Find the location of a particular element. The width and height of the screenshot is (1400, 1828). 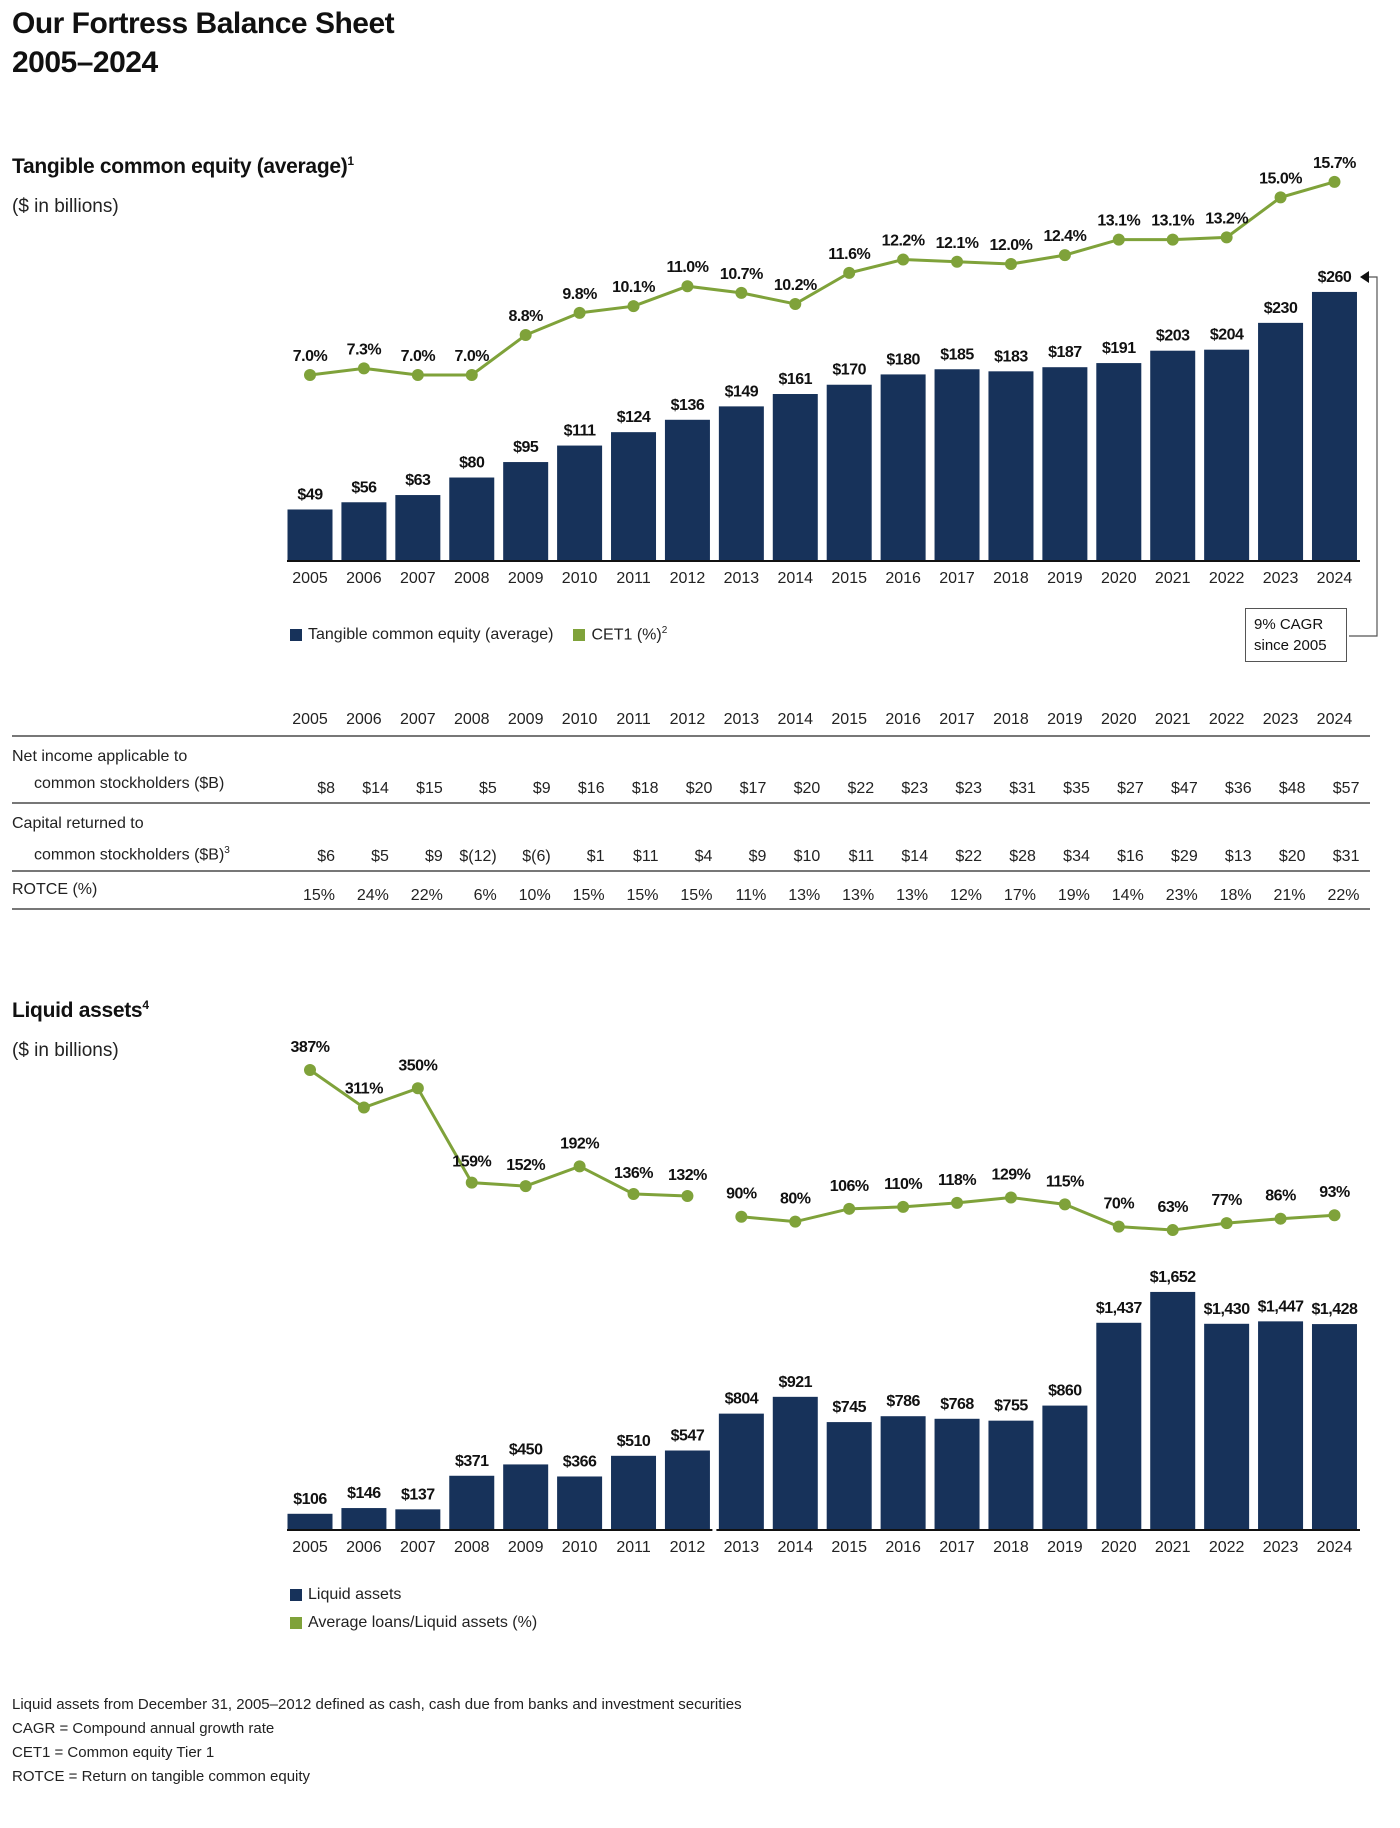

line-point-2005 is located at coordinates (310, 375).